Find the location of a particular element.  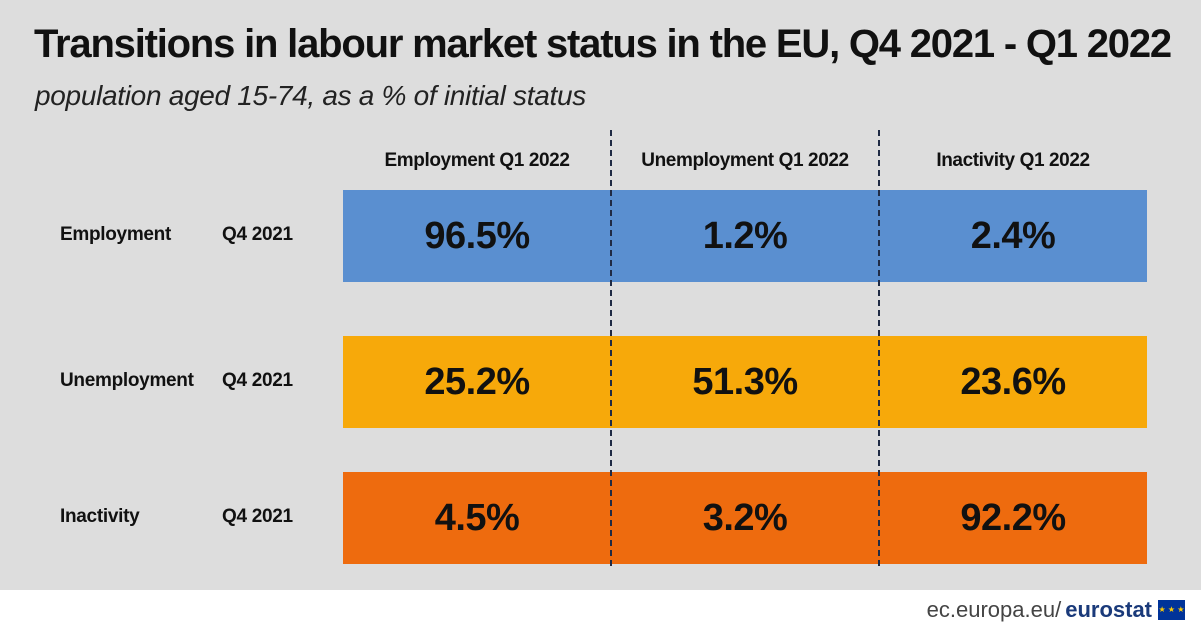

cell-employment-to-employment: 96.5% is located at coordinates (477, 236).